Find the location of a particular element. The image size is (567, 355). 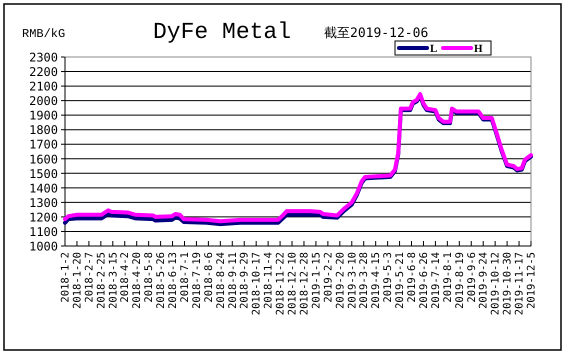

x-tick-label: 2018-11-4 is located at coordinates (268, 280).